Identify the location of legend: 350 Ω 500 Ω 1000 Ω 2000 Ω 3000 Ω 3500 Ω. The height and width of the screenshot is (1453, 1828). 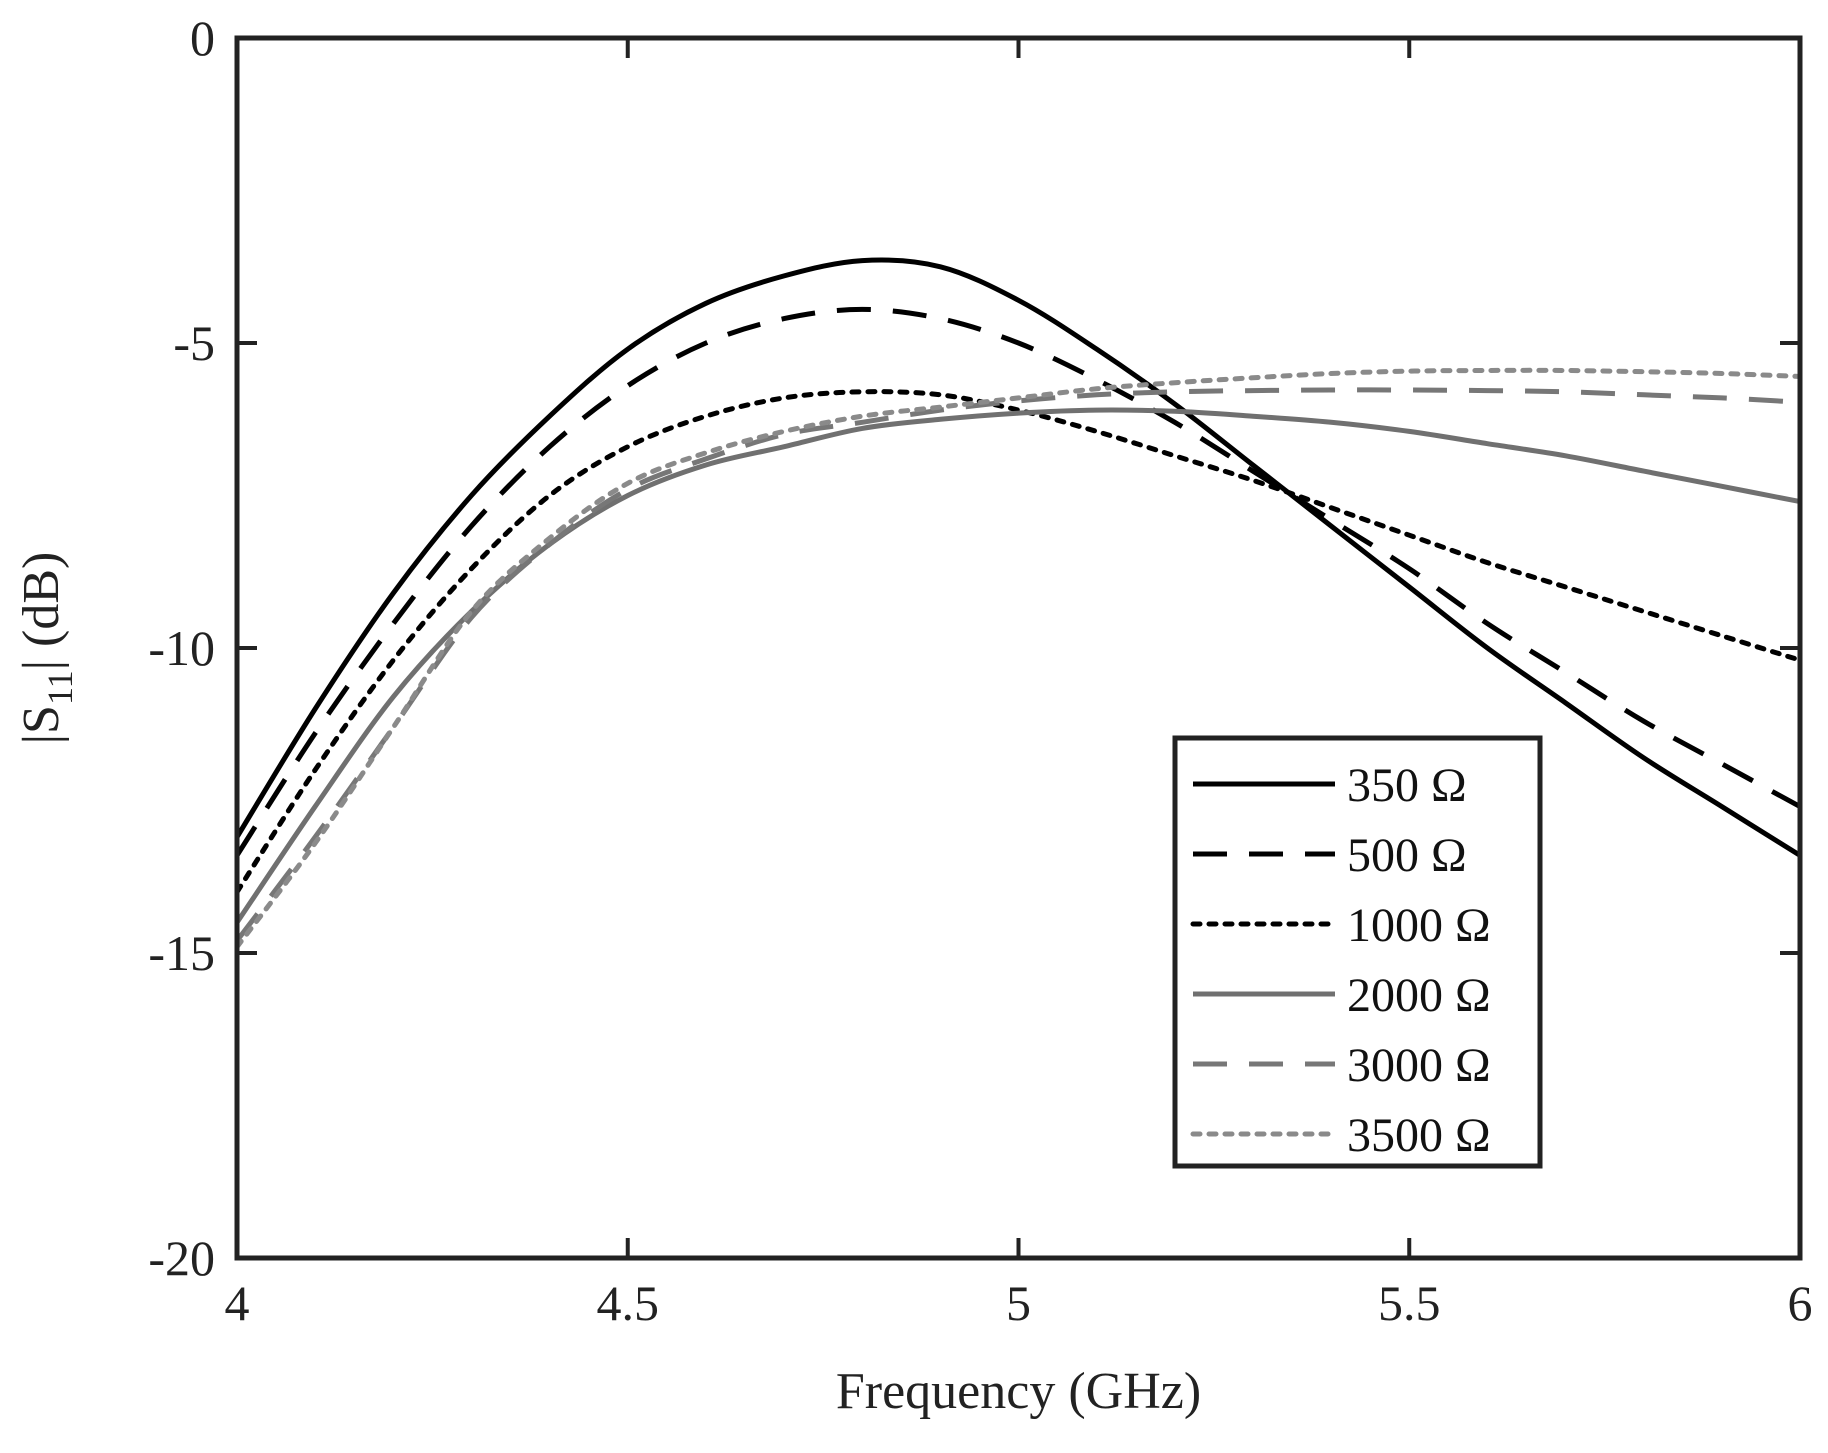
(1357, 952).